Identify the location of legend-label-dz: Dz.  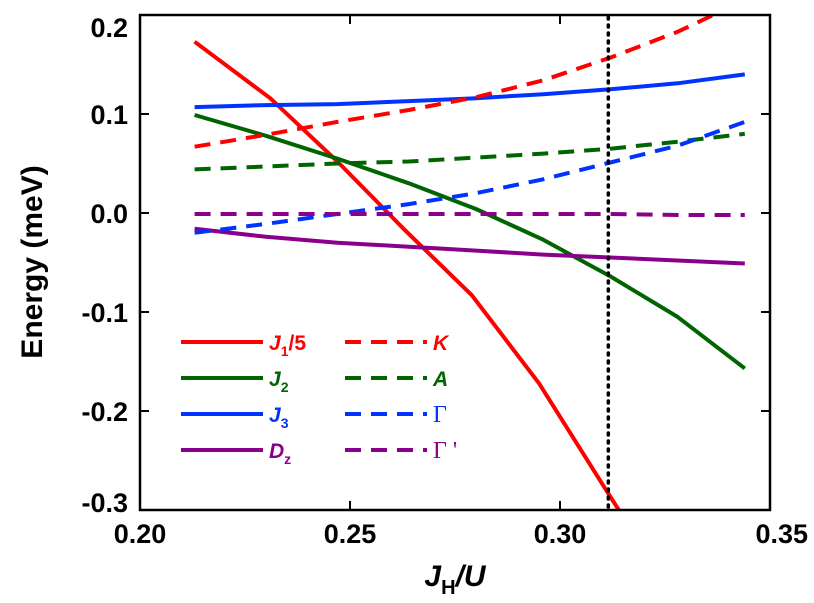
(280, 453).